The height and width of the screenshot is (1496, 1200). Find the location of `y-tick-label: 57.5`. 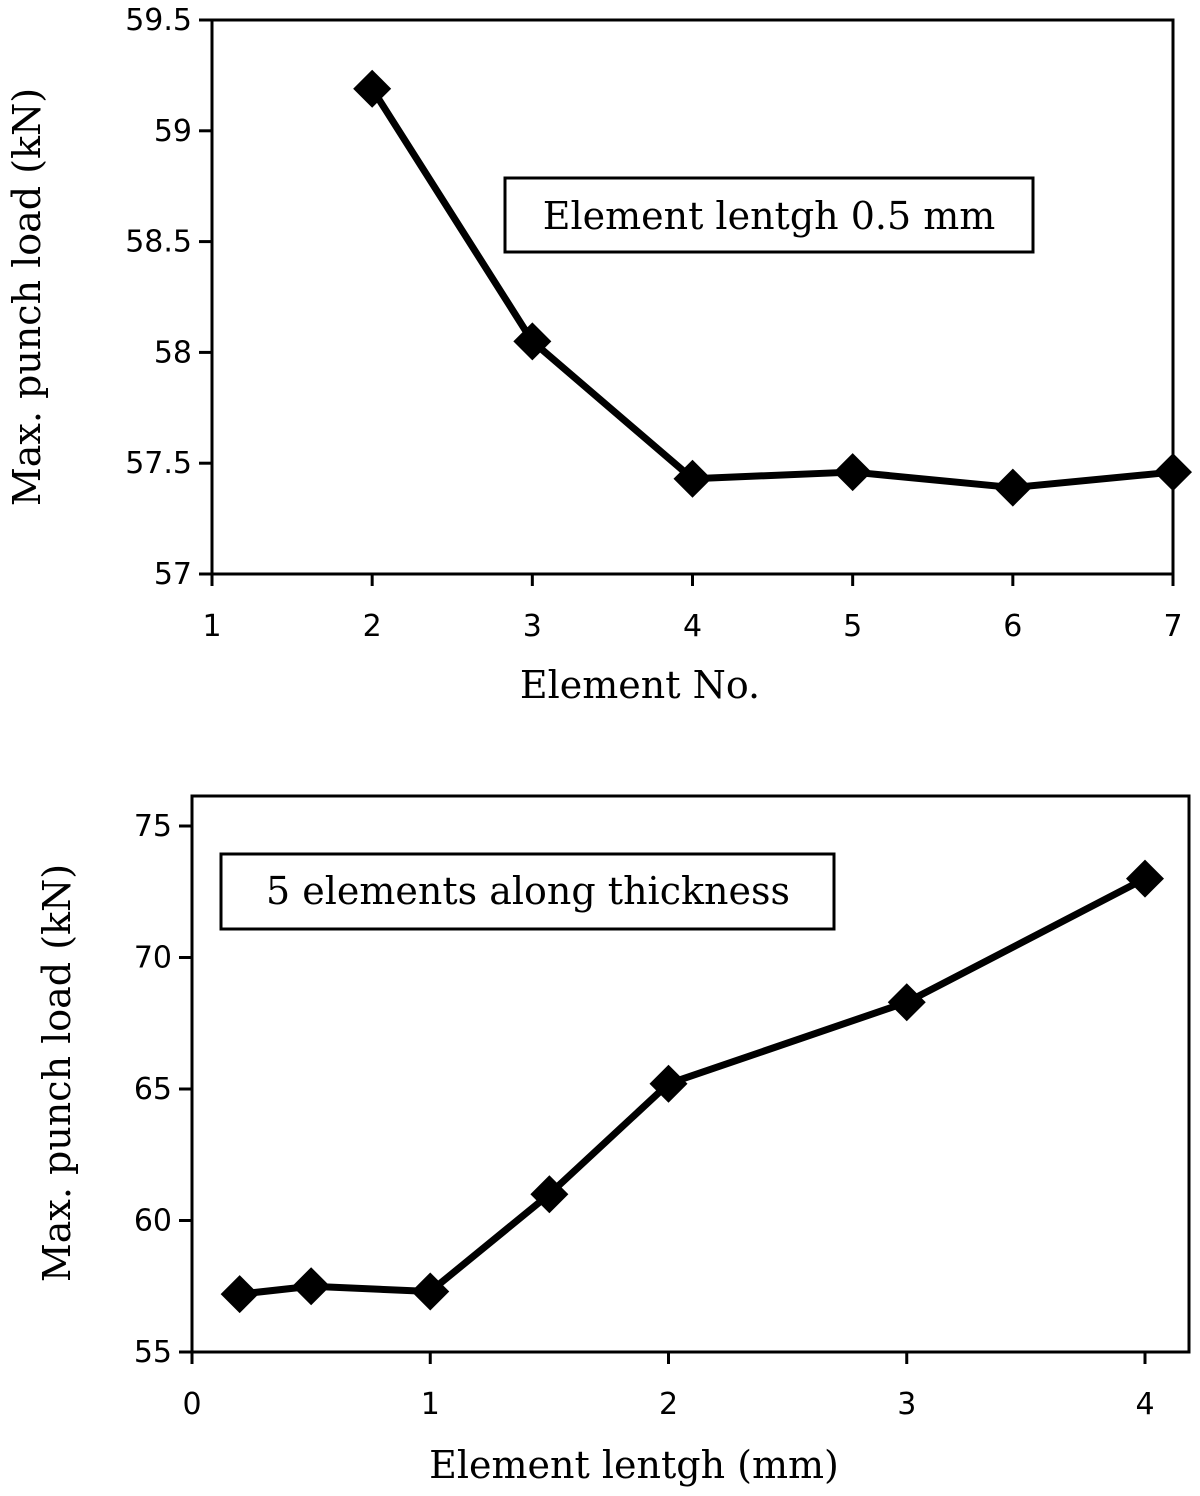

y-tick-label: 57.5 is located at coordinates (158, 463).